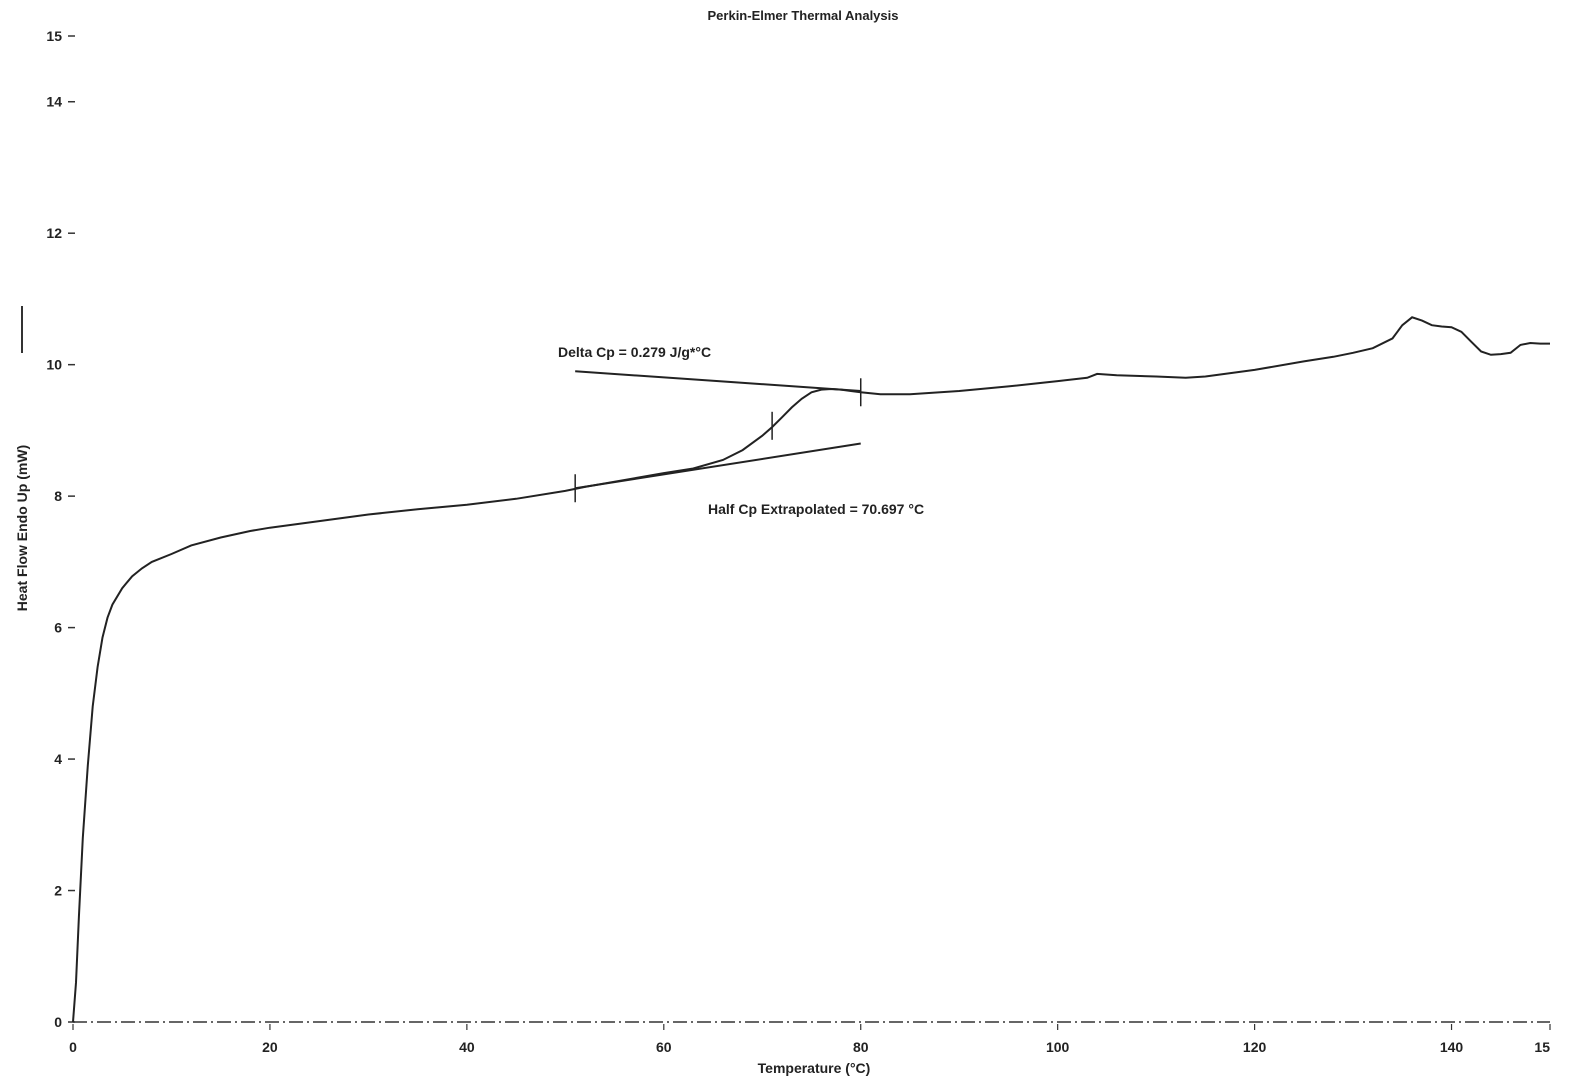 This screenshot has width=1569, height=1079. Describe the element at coordinates (634, 352) in the screenshot. I see `delta-cp-annotation: Delta Cp = 0.279 J/g*°C` at that location.